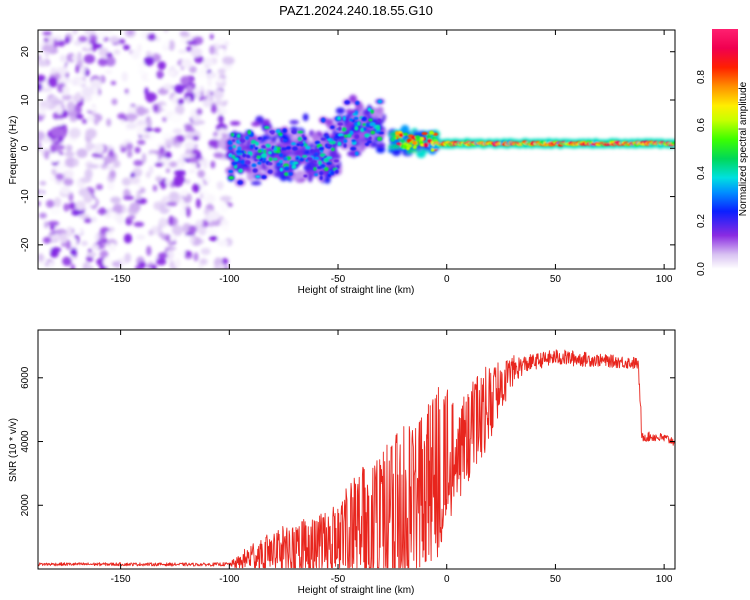 The image size is (750, 600). What do you see at coordinates (356, 590) in the screenshot?
I see `snr-x-label: Height of straight line (km)` at bounding box center [356, 590].